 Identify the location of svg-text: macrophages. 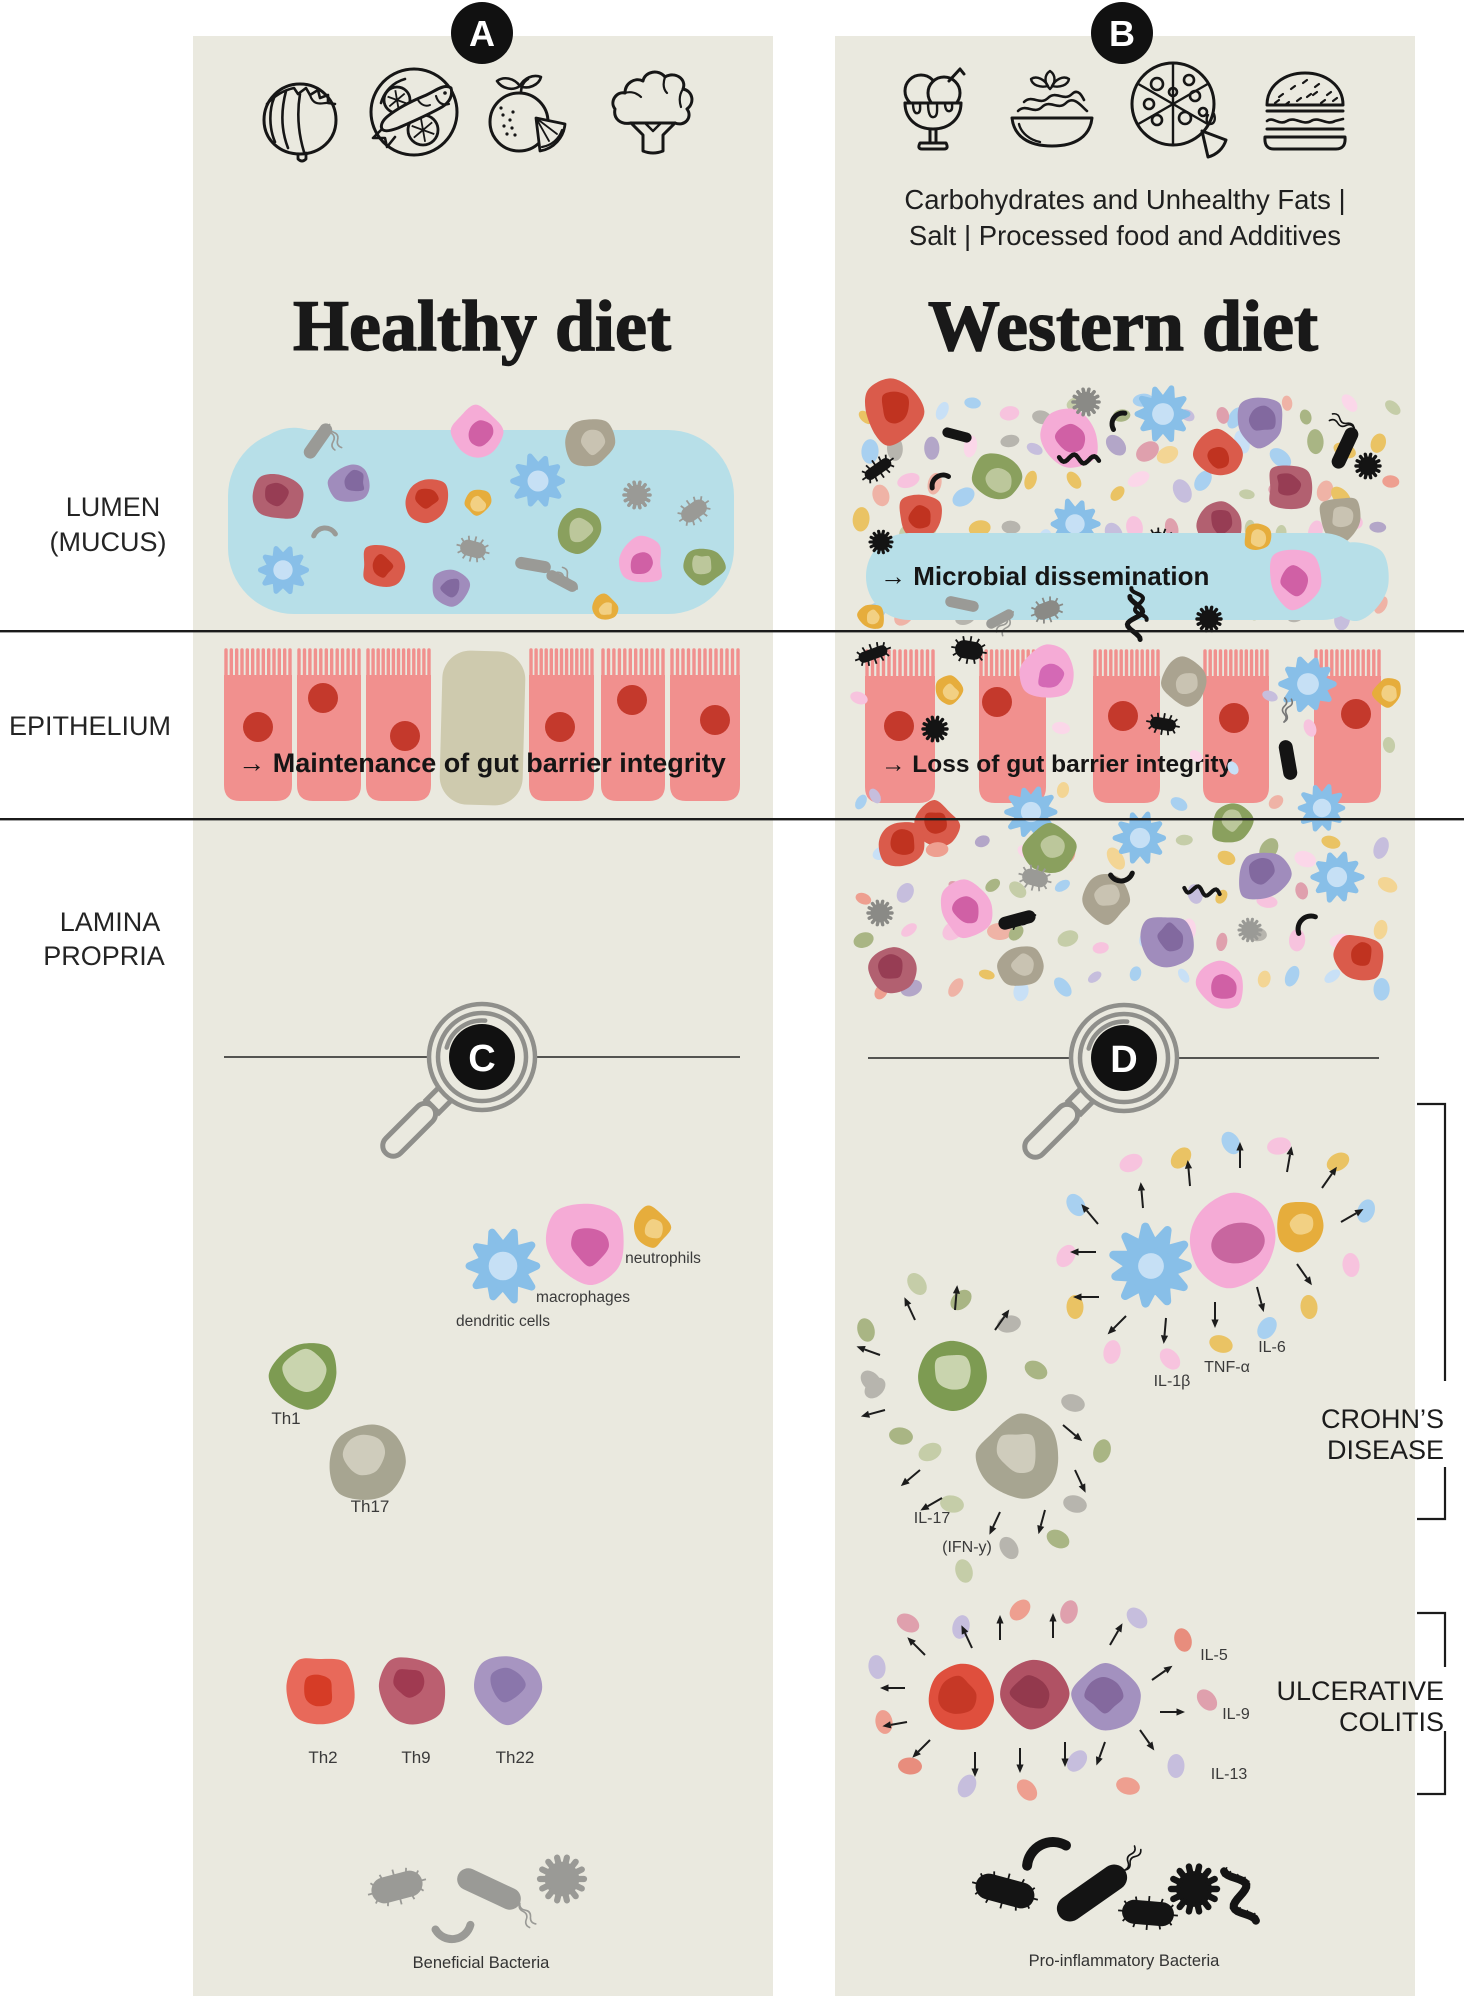
(583, 1297).